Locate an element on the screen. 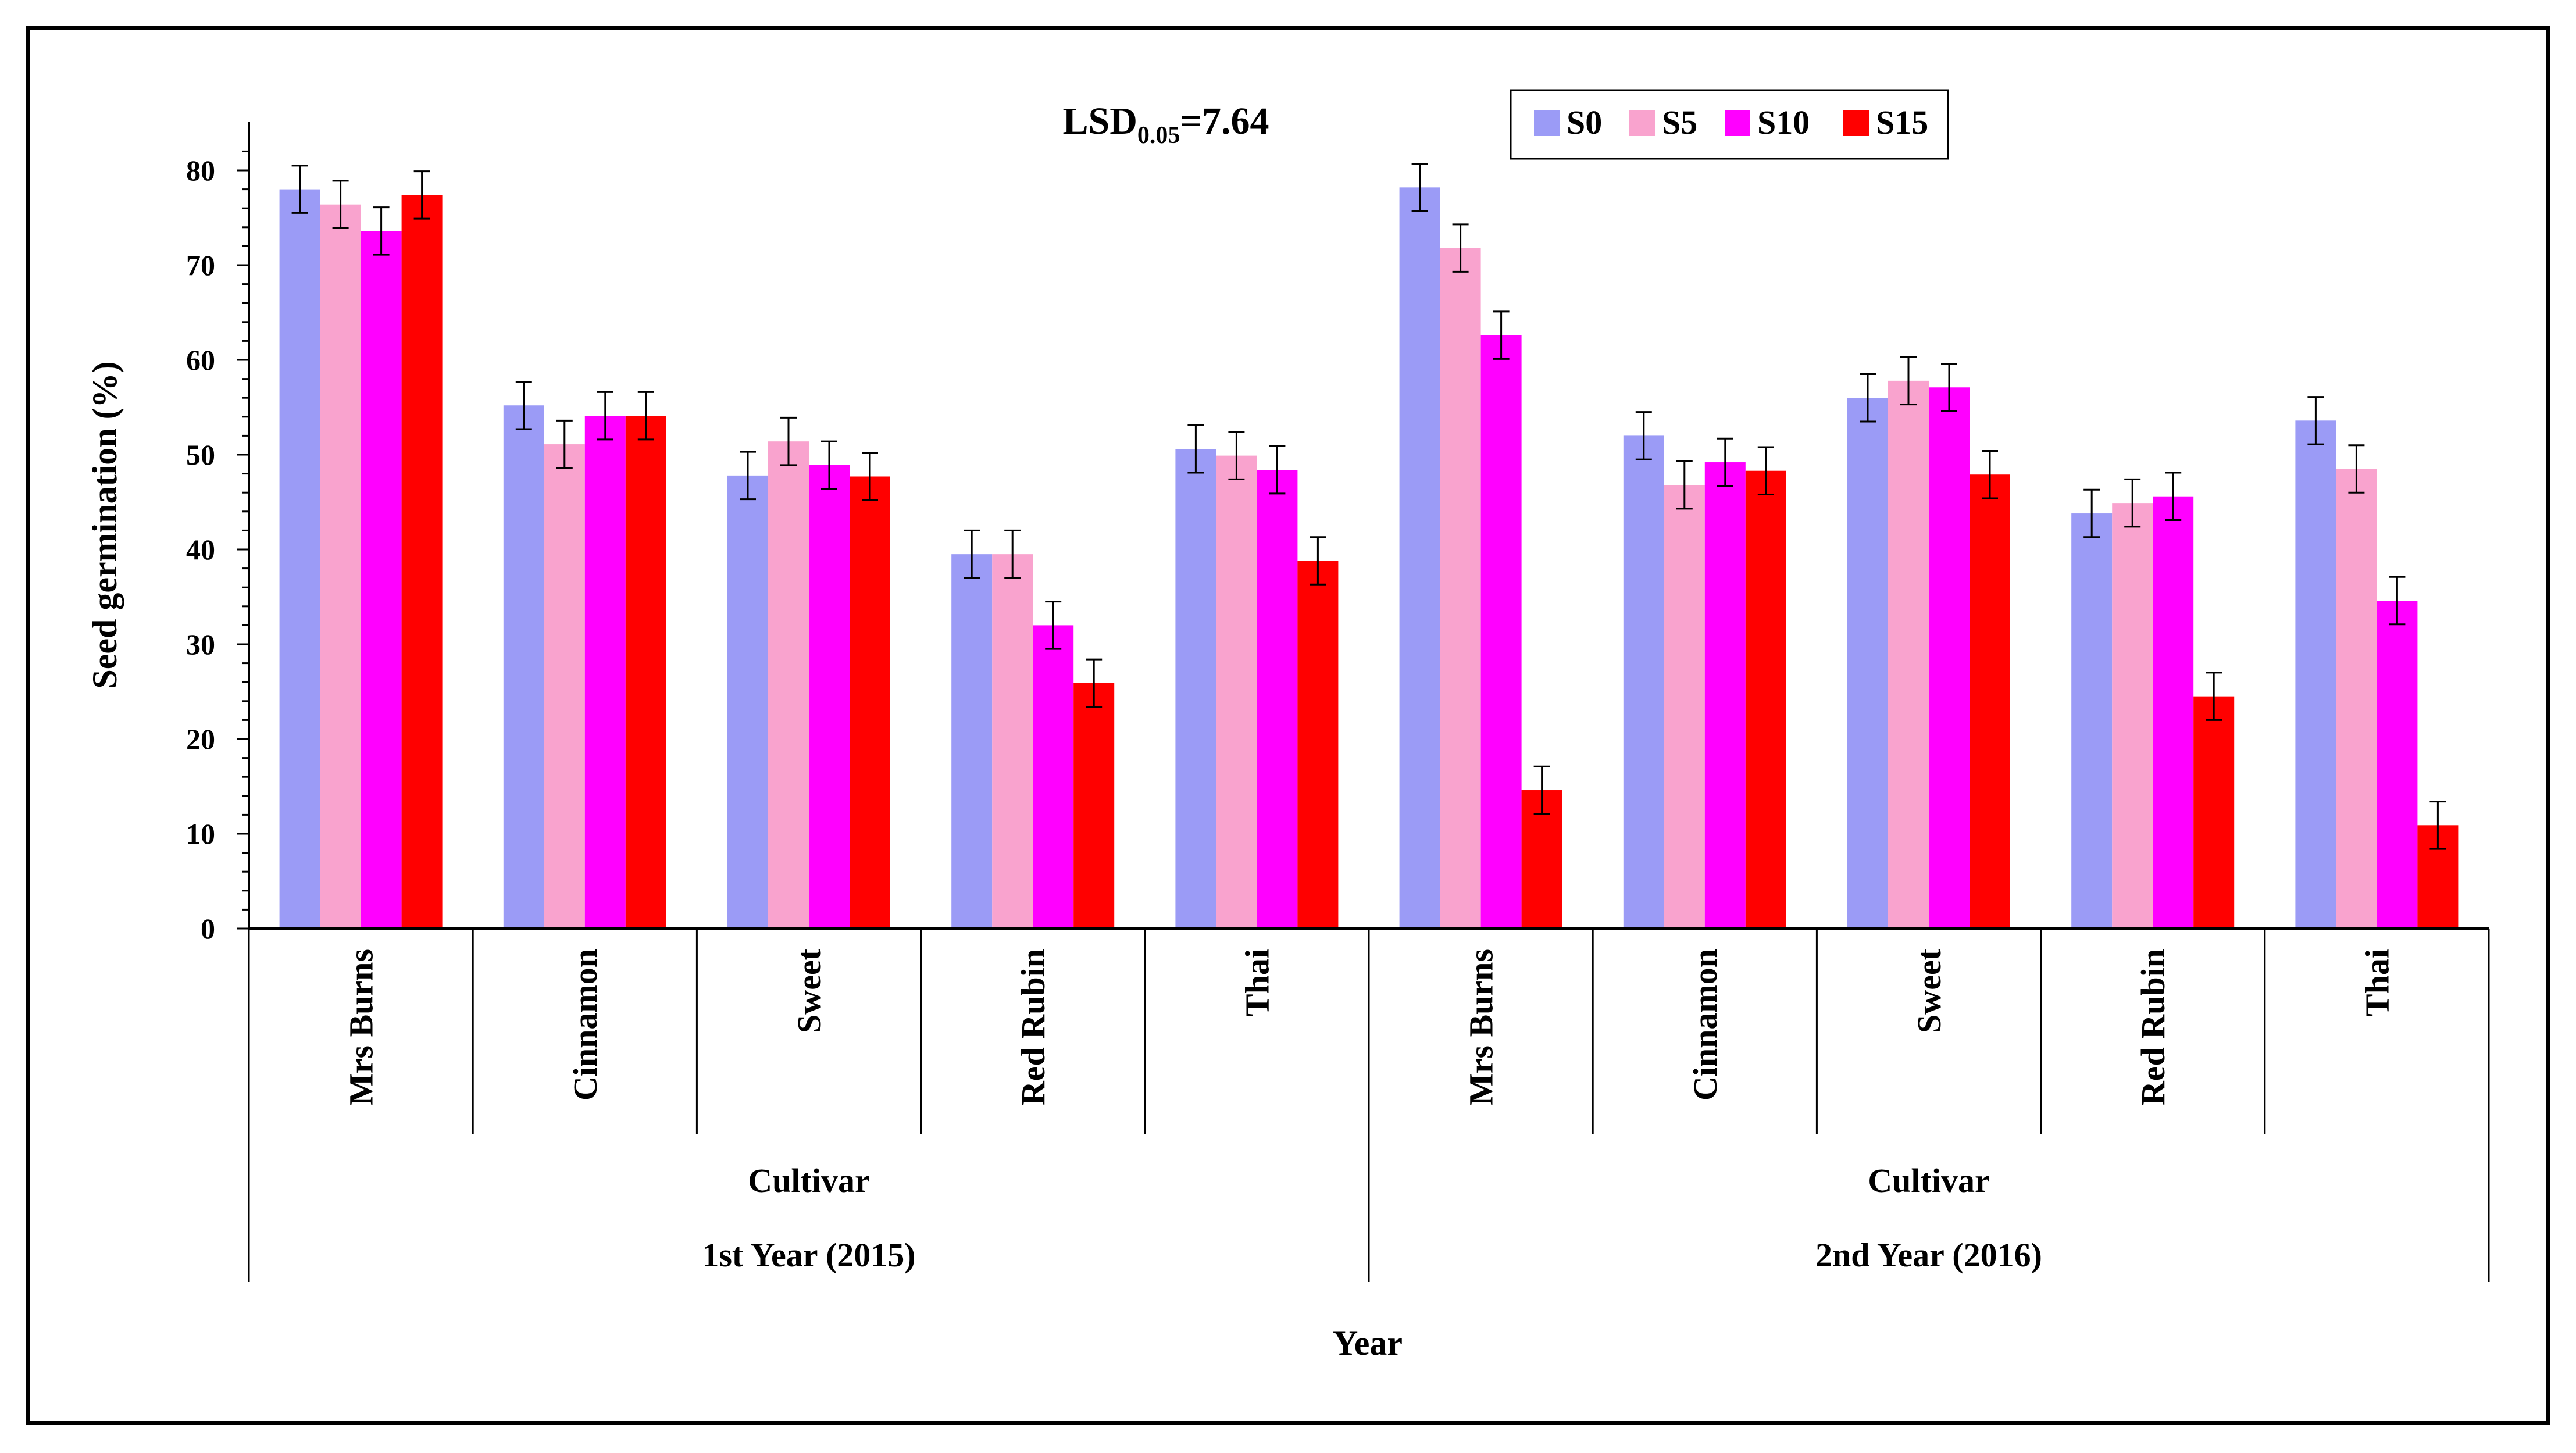 This screenshot has width=2576, height=1453. year-label: 2nd Year (2016) is located at coordinates (1929, 1255).